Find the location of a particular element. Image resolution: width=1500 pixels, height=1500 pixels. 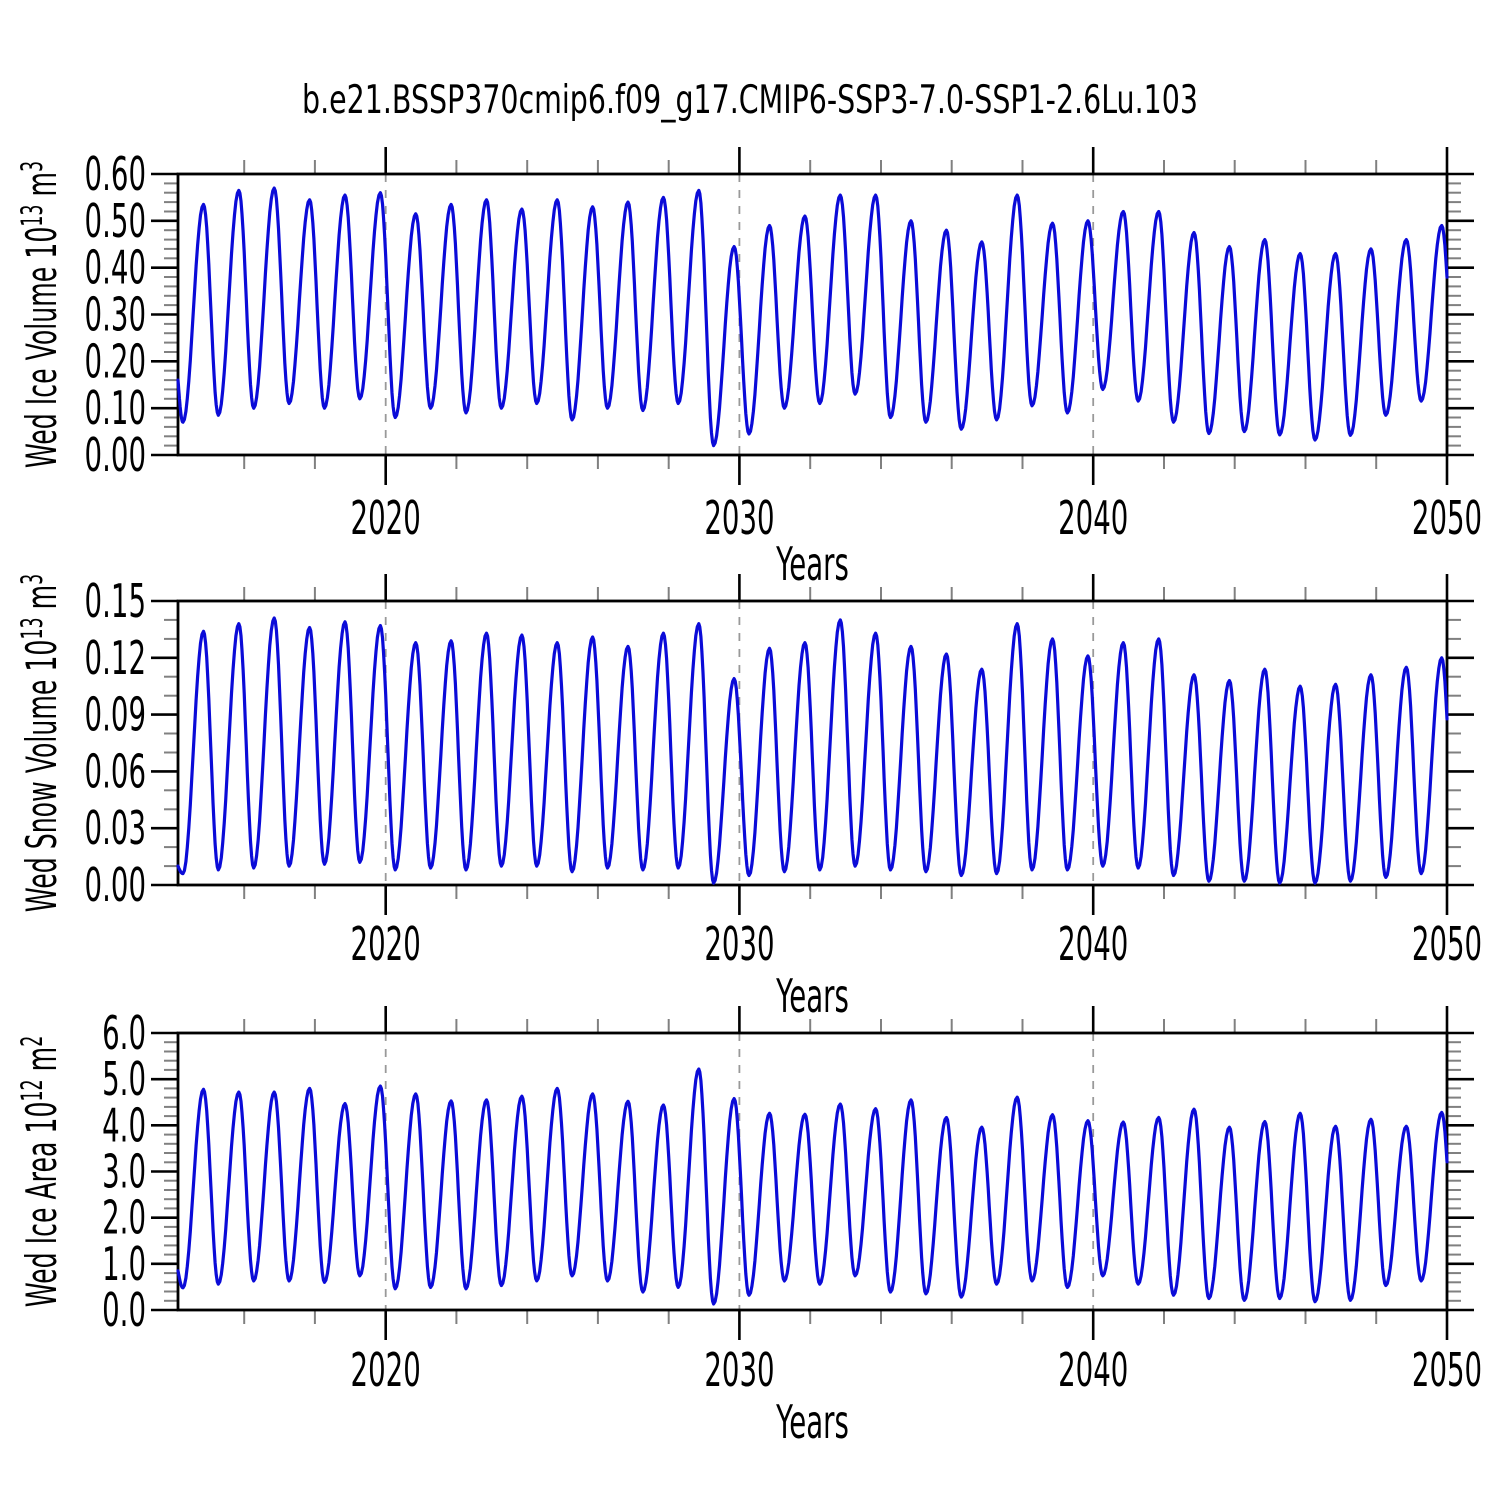

y-tick-label: 0.12 is located at coordinates (115, 657).